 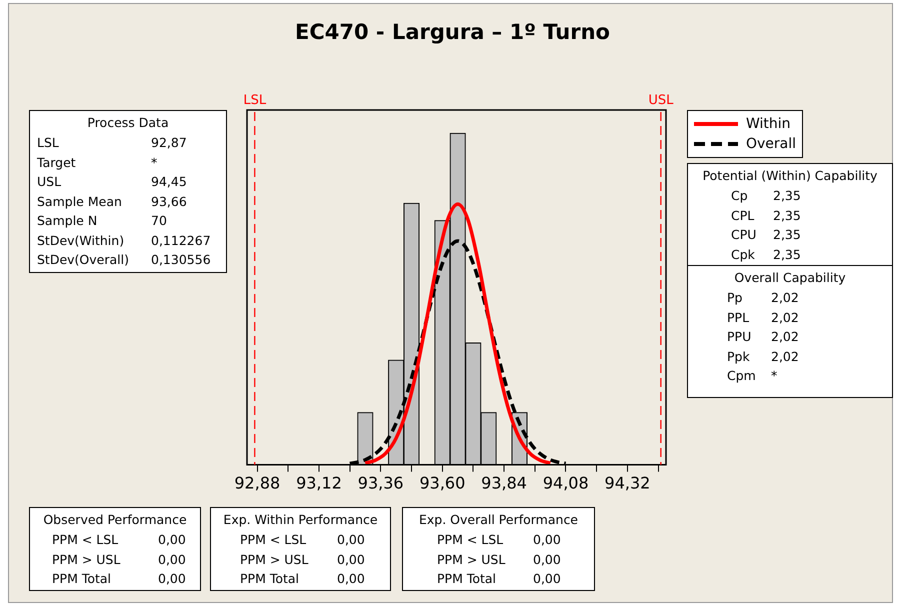 What do you see at coordinates (504, 483) in the screenshot?
I see `x-tick-label: 93,84` at bounding box center [504, 483].